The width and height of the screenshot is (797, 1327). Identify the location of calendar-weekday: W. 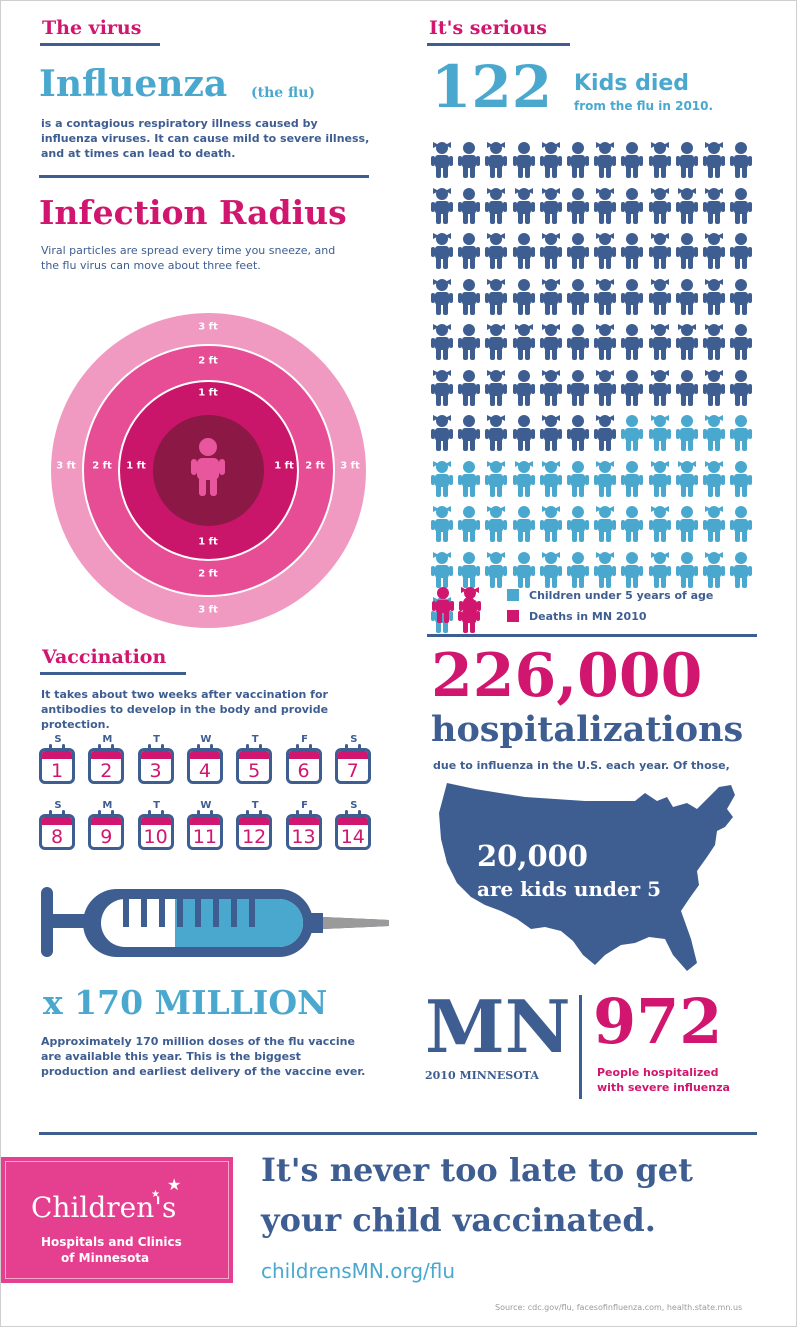
(206, 805).